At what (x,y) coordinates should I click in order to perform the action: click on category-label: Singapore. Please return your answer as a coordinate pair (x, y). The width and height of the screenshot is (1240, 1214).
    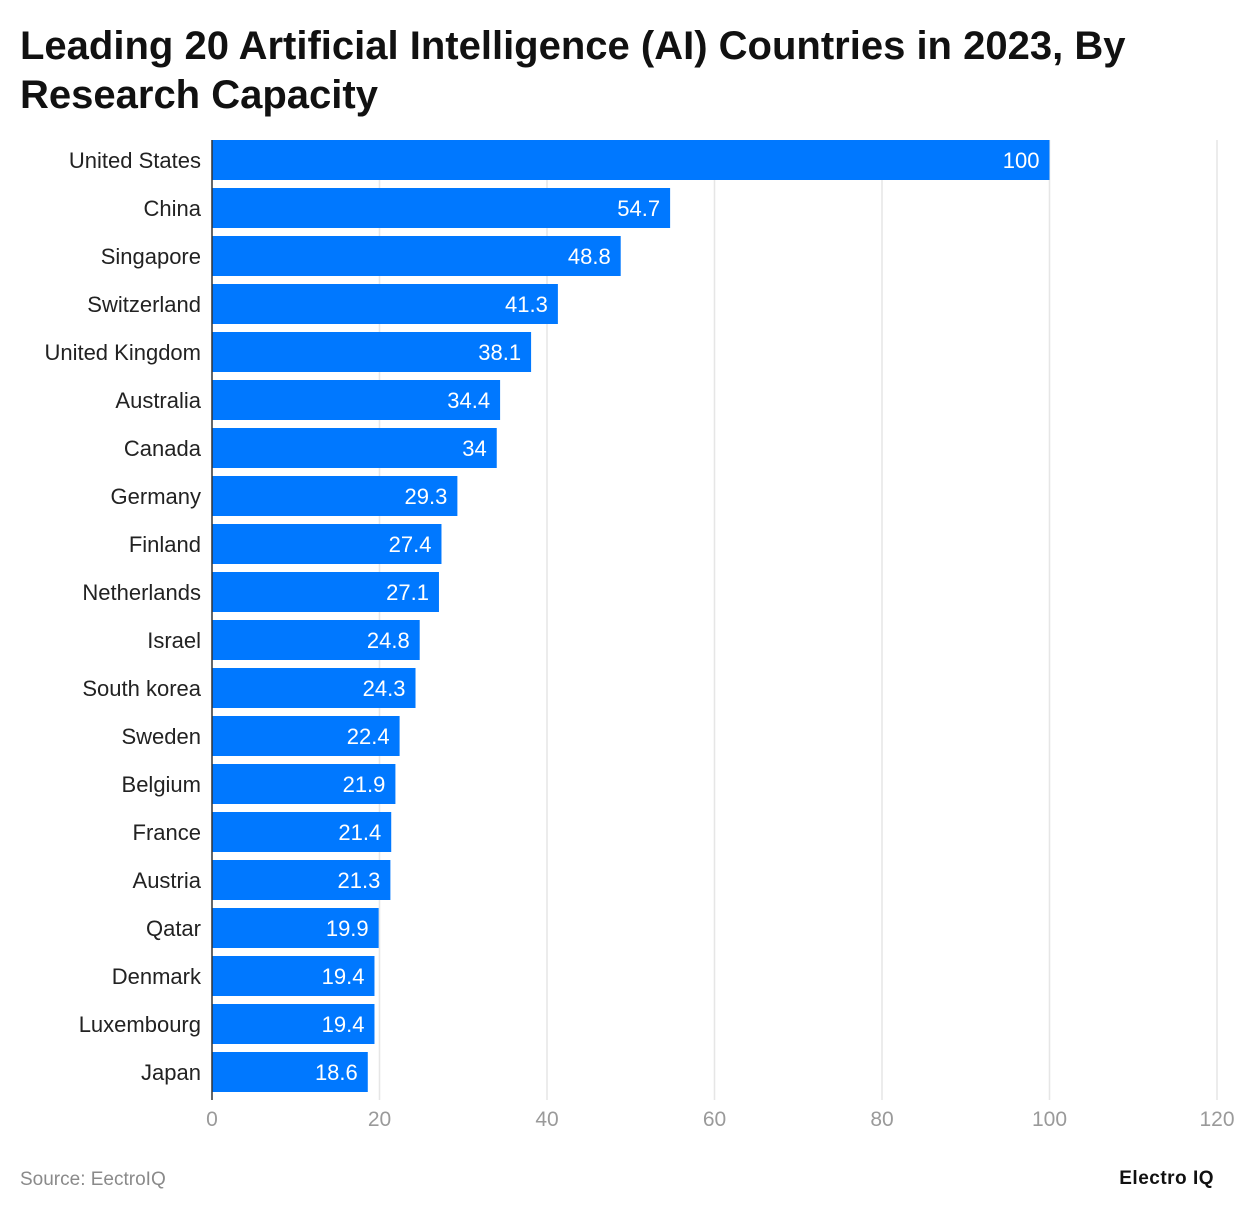
    Looking at the image, I should click on (151, 256).